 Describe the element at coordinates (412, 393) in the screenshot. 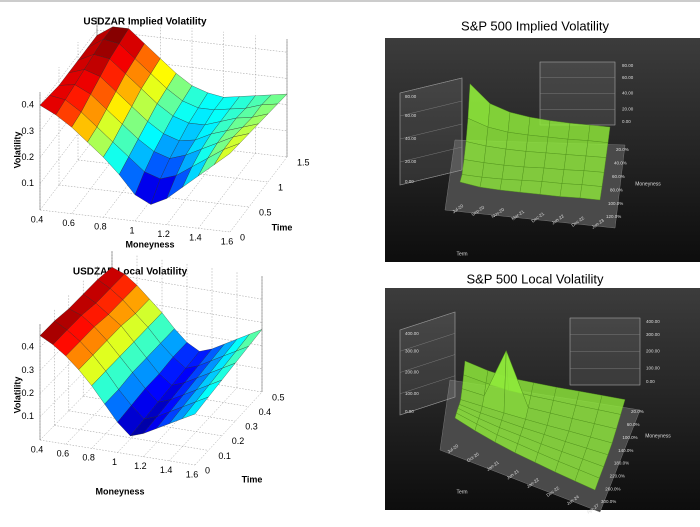

I see `z-tick-label: 100.00` at that location.